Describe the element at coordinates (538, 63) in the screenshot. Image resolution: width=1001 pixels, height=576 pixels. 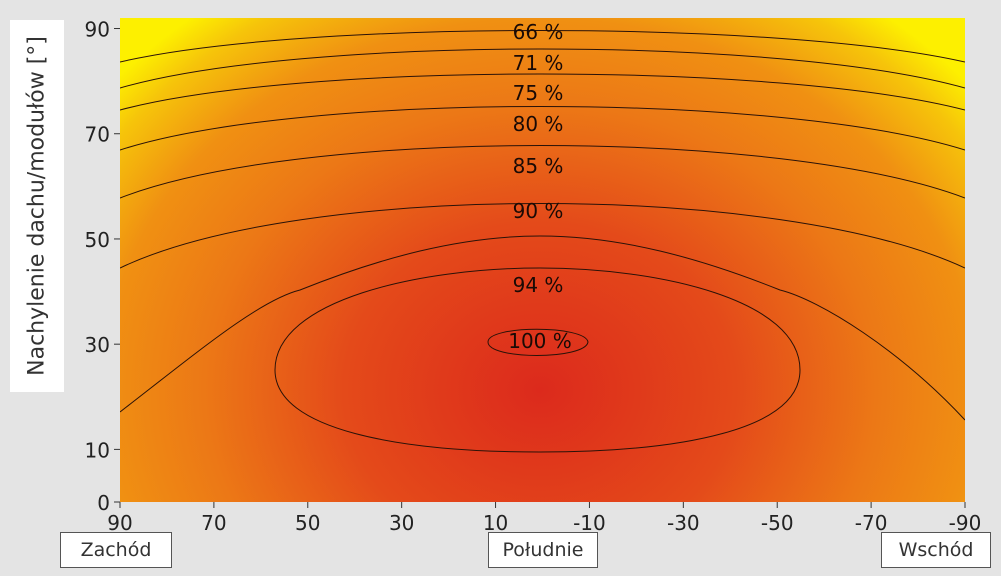
I see `contour-label-71: 71 %` at that location.